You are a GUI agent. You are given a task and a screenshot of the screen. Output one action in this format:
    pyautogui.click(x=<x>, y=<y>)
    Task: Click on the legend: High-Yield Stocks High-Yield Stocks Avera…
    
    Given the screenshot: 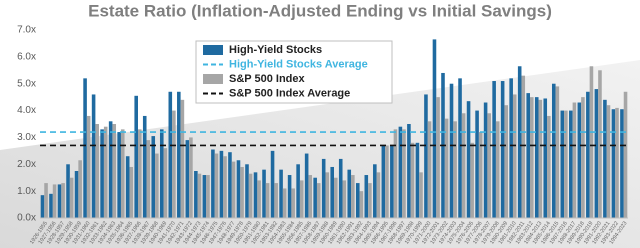 What is the action you would take?
    pyautogui.click(x=294, y=72)
    